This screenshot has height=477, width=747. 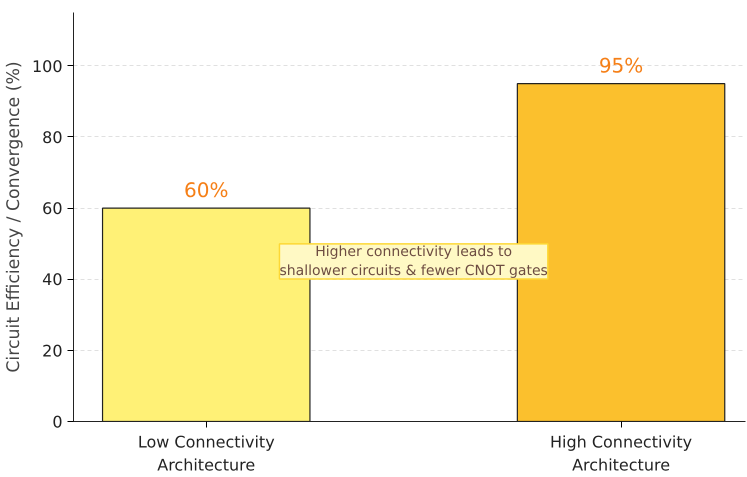 I want to click on y-tick-label: 0, so click(x=57, y=422).